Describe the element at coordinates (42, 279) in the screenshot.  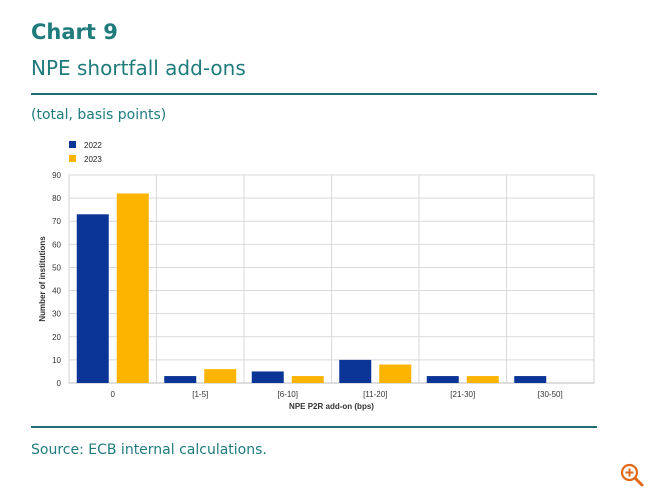
I see `y-axis-title: Number of institutions` at that location.